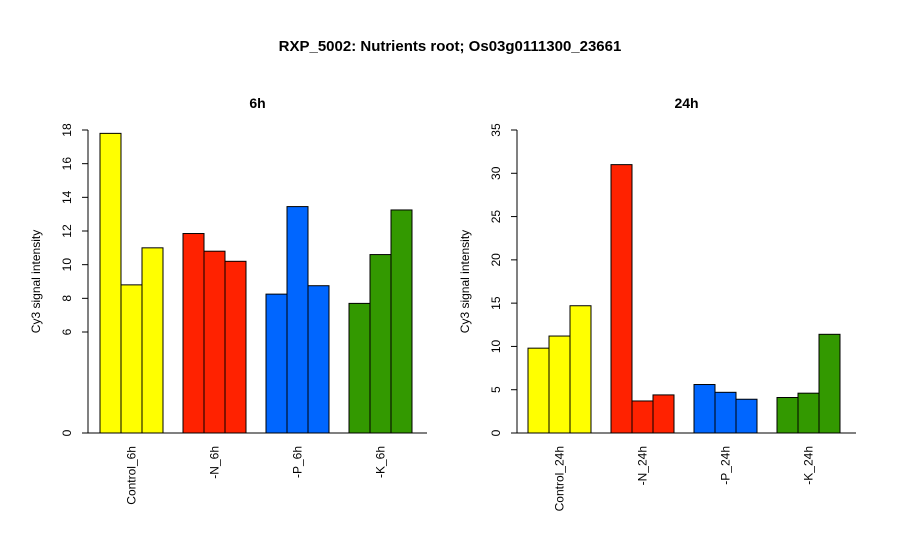 The width and height of the screenshot is (900, 550). Describe the element at coordinates (496, 130) in the screenshot. I see `y-tick-label: 35` at that location.